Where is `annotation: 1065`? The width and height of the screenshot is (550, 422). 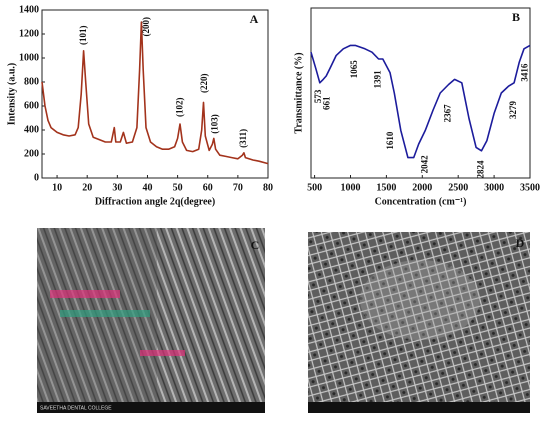 annotation: 1065 is located at coordinates (354, 69).